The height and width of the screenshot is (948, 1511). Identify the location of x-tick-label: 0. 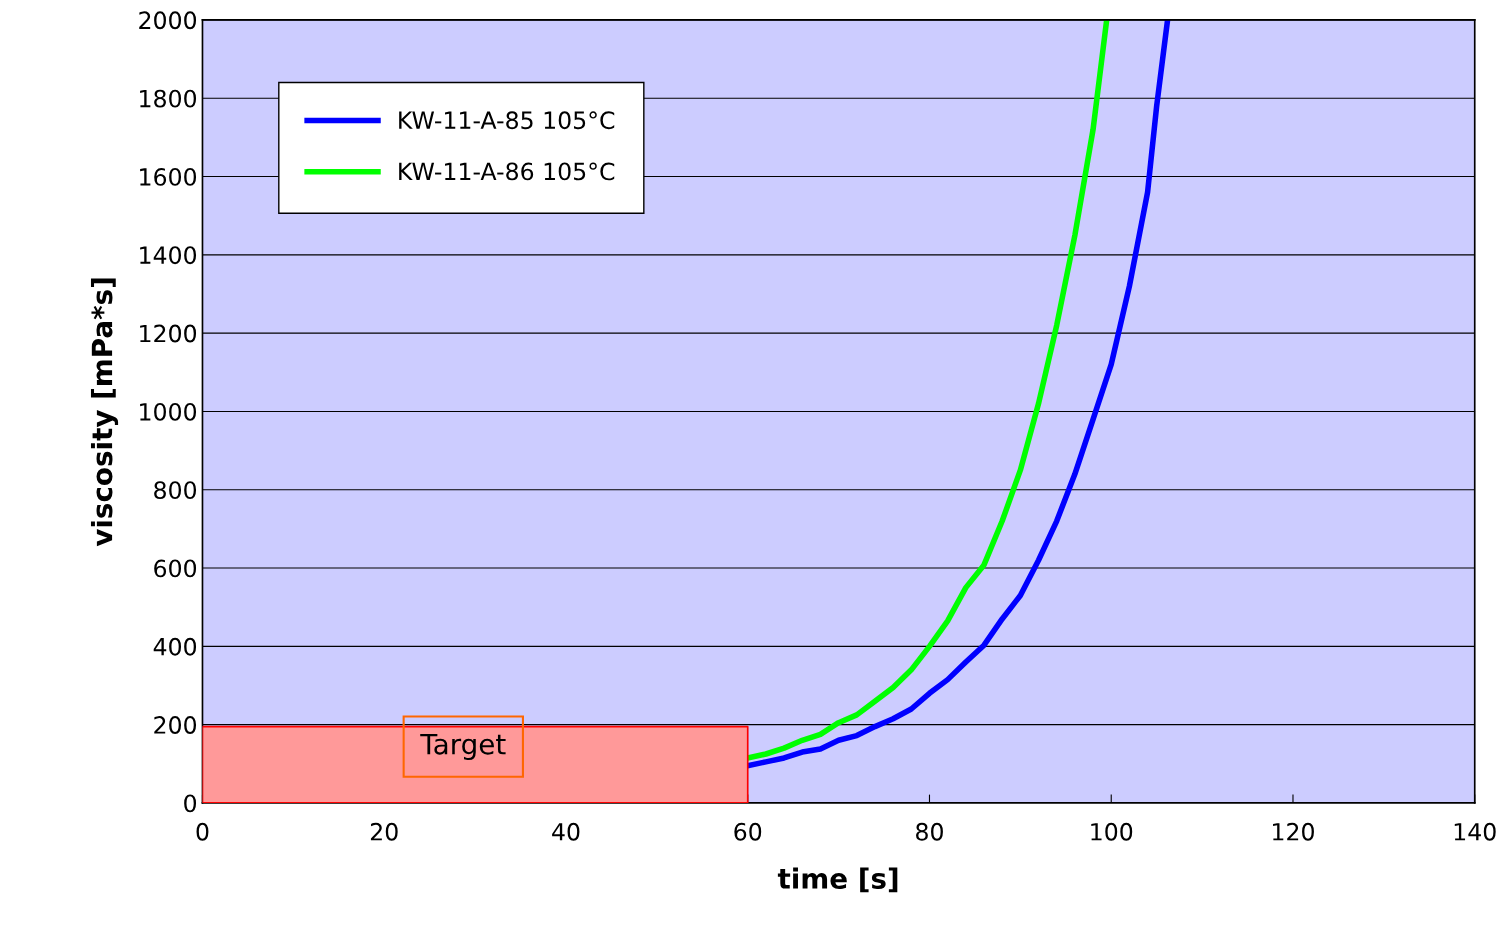
(202, 831).